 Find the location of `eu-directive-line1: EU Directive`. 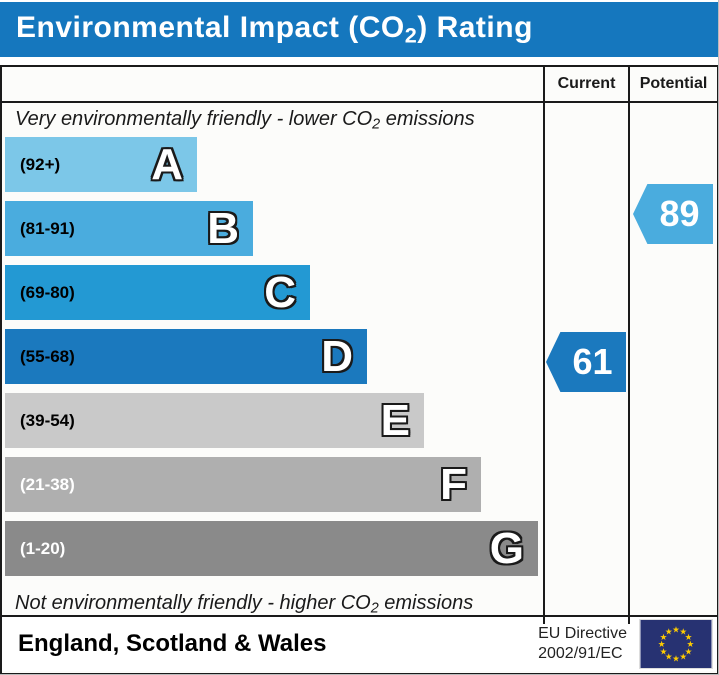

eu-directive-line1: EU Directive is located at coordinates (582, 633).